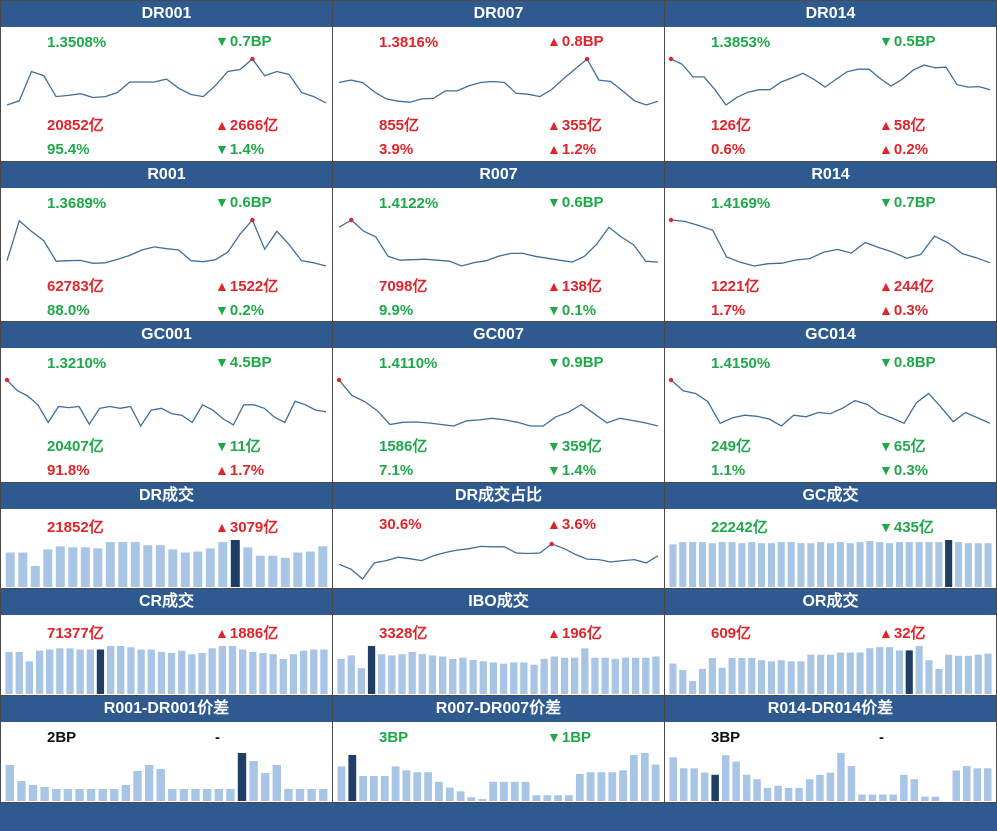  Describe the element at coordinates (498, 81) in the screenshot. I see `panel-dr007: DR007 1.3816% ▲0.8BP 855亿 ▲355亿 3.9% ▲1.2%` at that location.